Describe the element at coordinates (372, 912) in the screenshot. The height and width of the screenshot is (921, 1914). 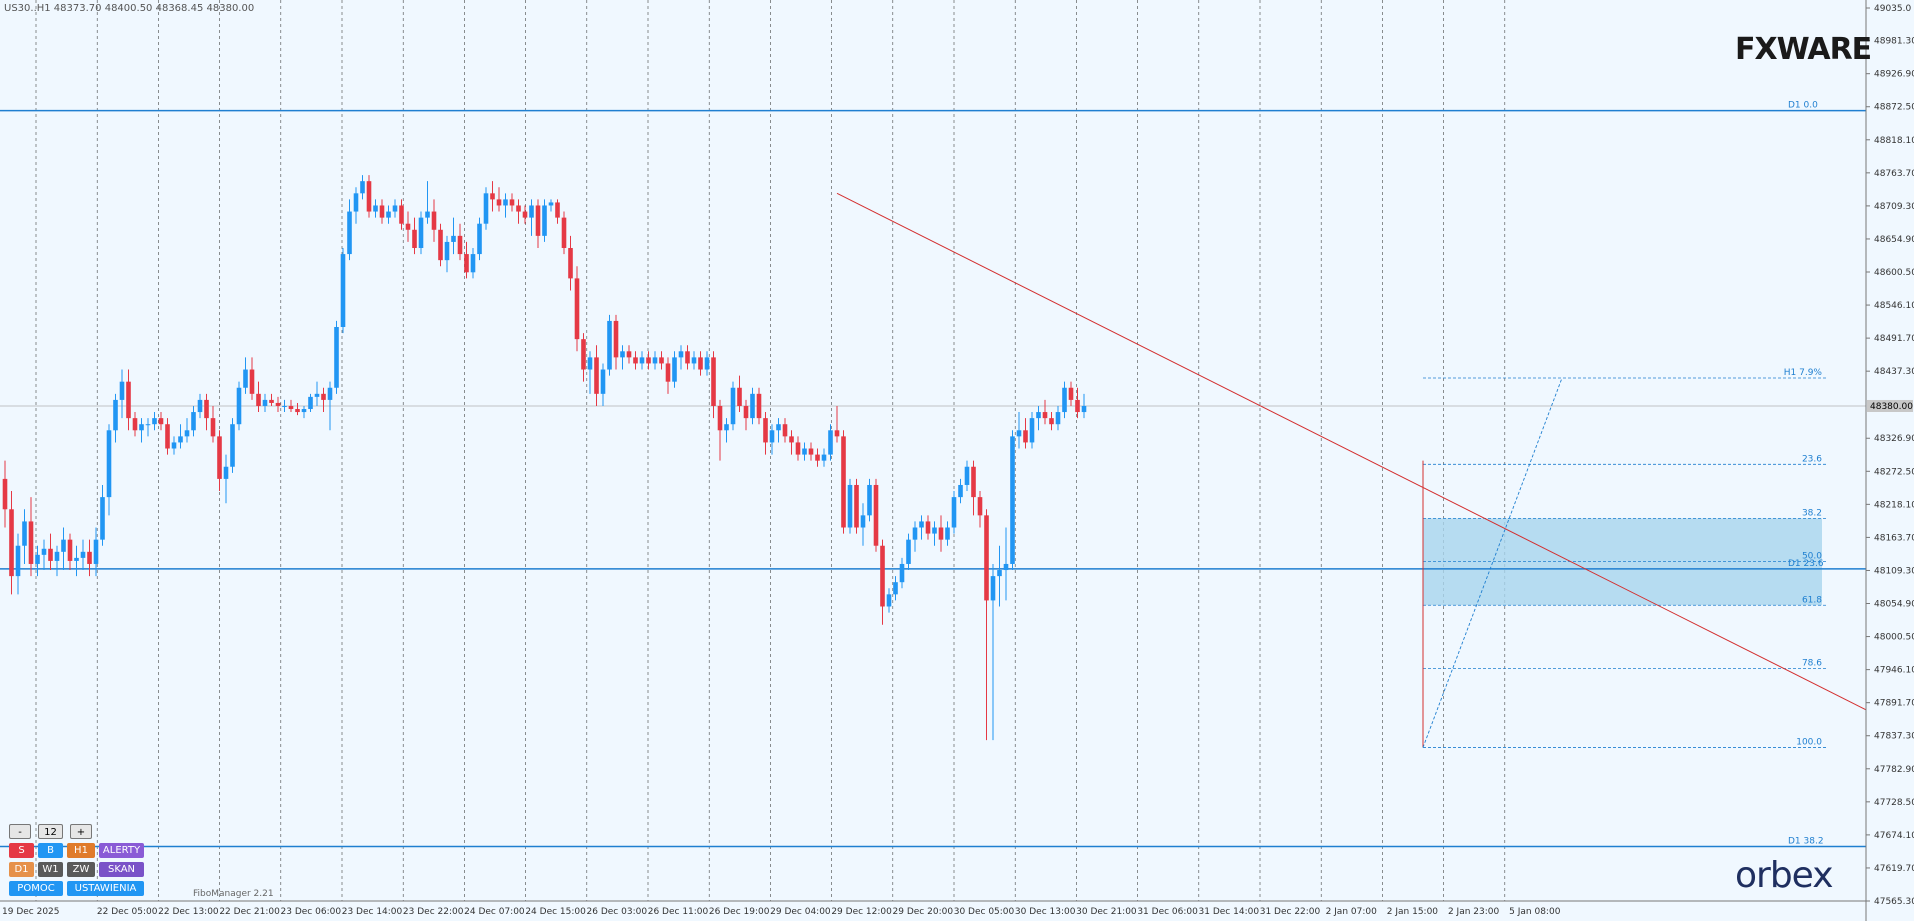
I see `time-tick-label: 23 Dec 14:00` at that location.